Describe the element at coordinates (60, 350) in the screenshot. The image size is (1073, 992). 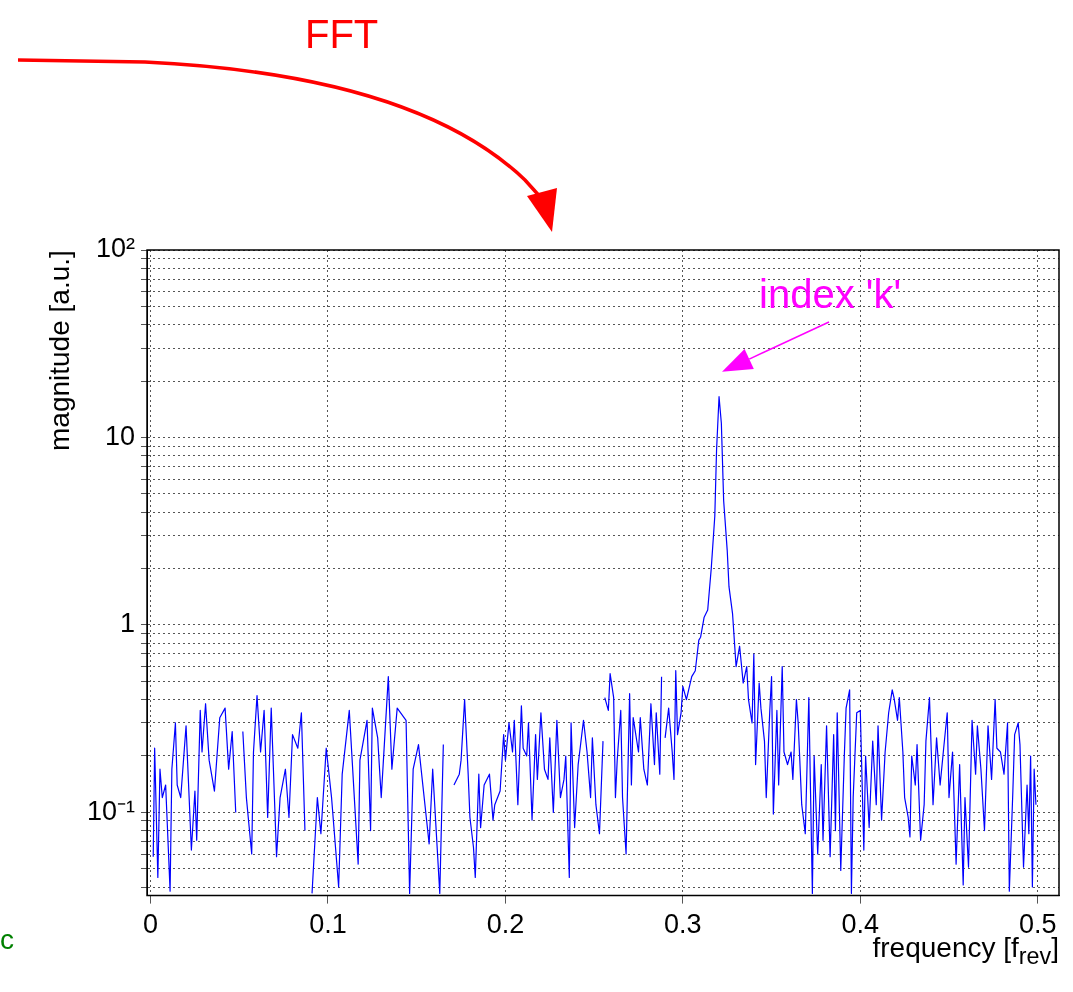
I see `y-axis-title: magnitude [a.u.]` at that location.